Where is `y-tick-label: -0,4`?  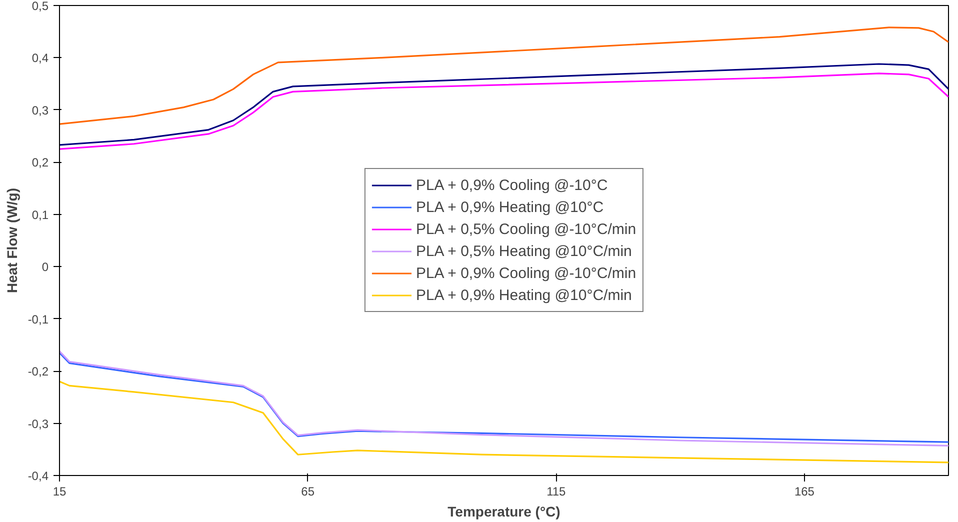 y-tick-label: -0,4 is located at coordinates (38, 476).